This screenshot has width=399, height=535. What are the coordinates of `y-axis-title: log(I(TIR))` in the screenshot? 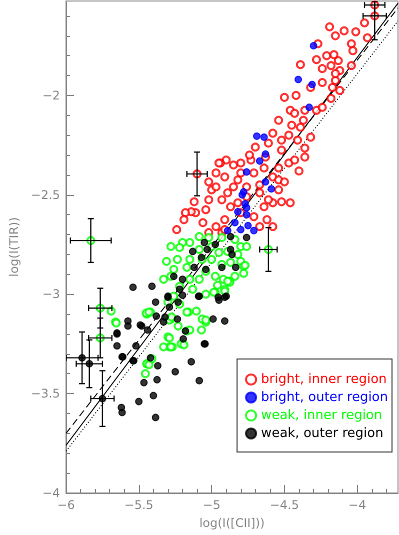 It's located at (14, 247).